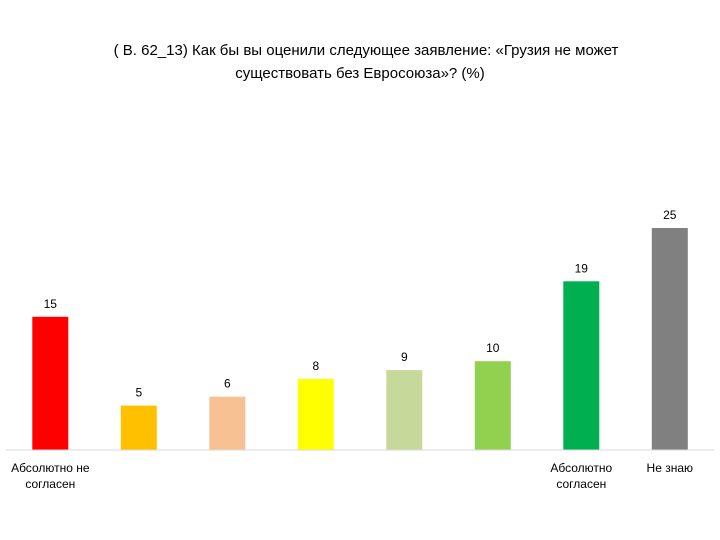 The image size is (720, 540). Describe the element at coordinates (50, 468) in the screenshot. I see `category-label-1-line-1: Абсолютно не` at that location.